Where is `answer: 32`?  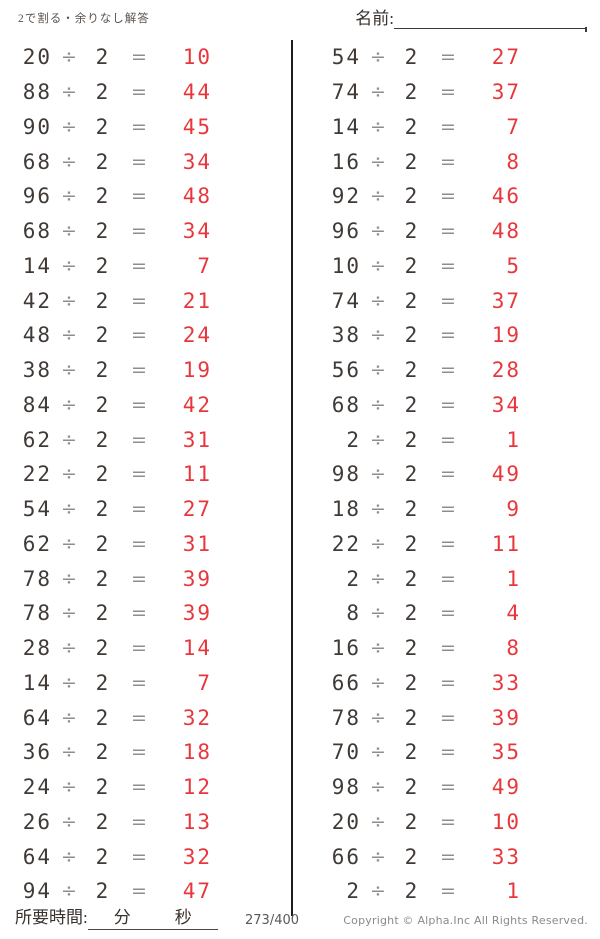 answer: 32 is located at coordinates (197, 717).